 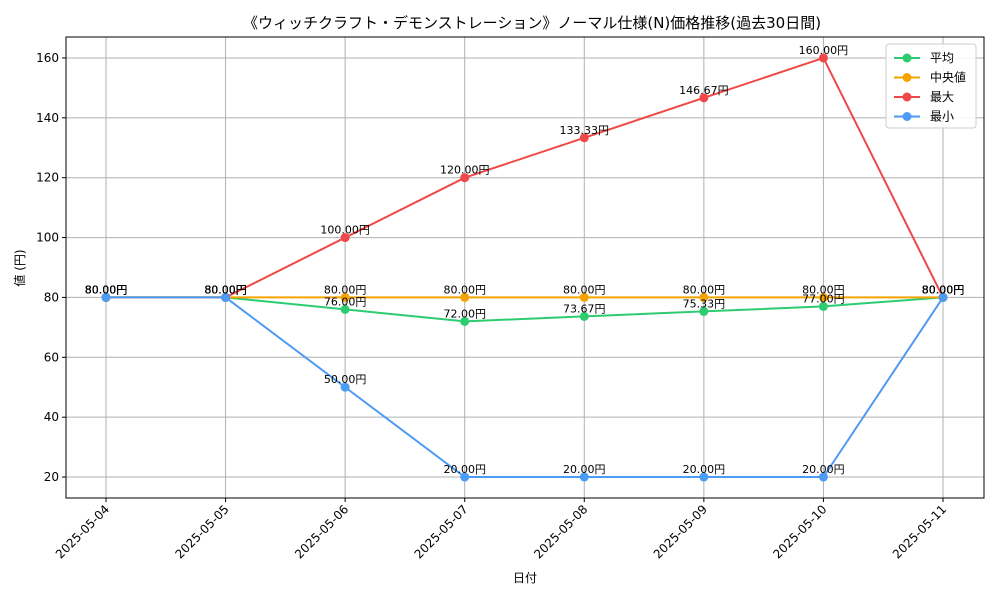 I want to click on data-label: 77.00円, so click(x=823, y=298).